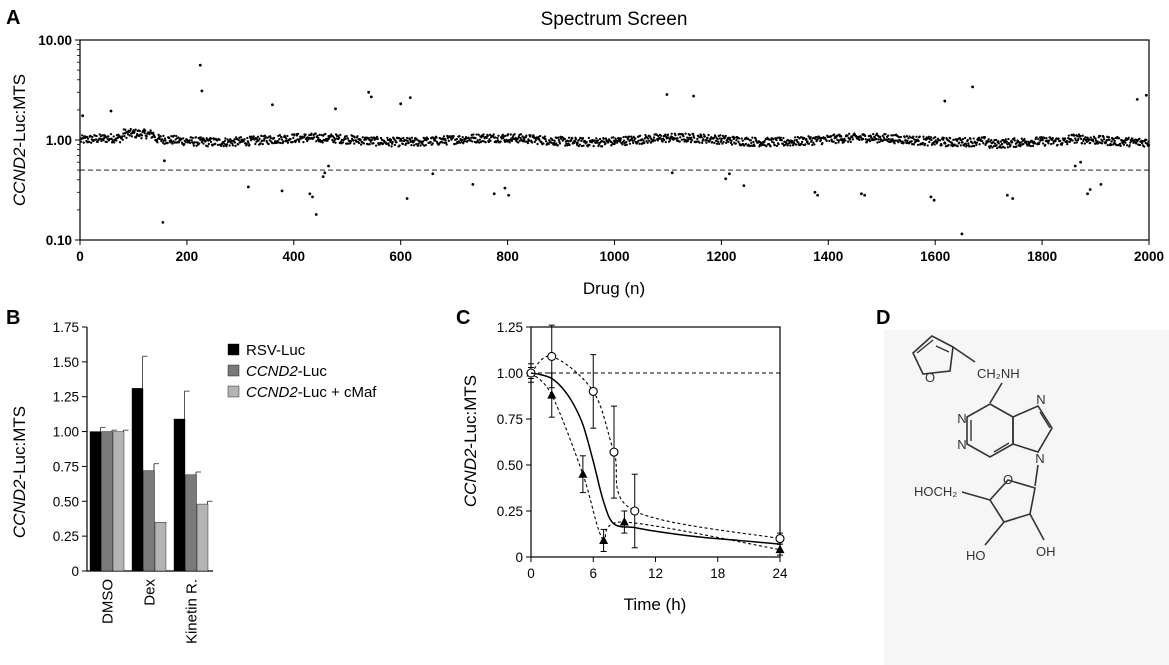  Describe the element at coordinates (149, 592) in the screenshot. I see `panel-b-category-label: Dex` at that location.